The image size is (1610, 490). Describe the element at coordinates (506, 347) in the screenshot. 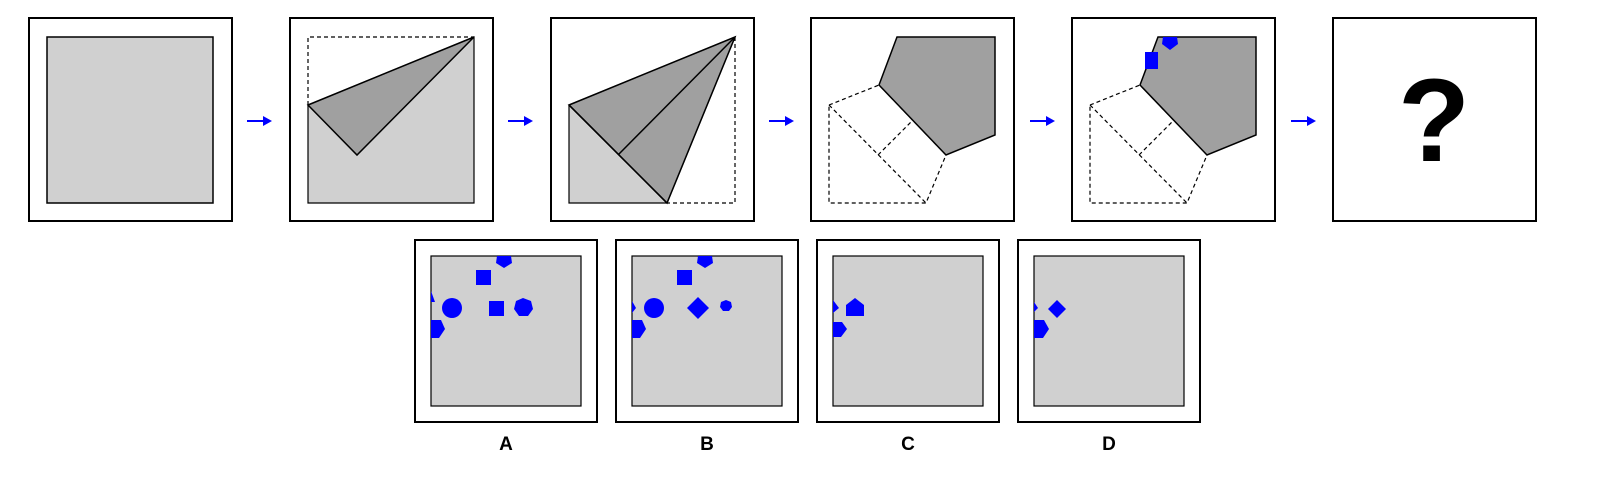

I see `option-a: A` at that location.